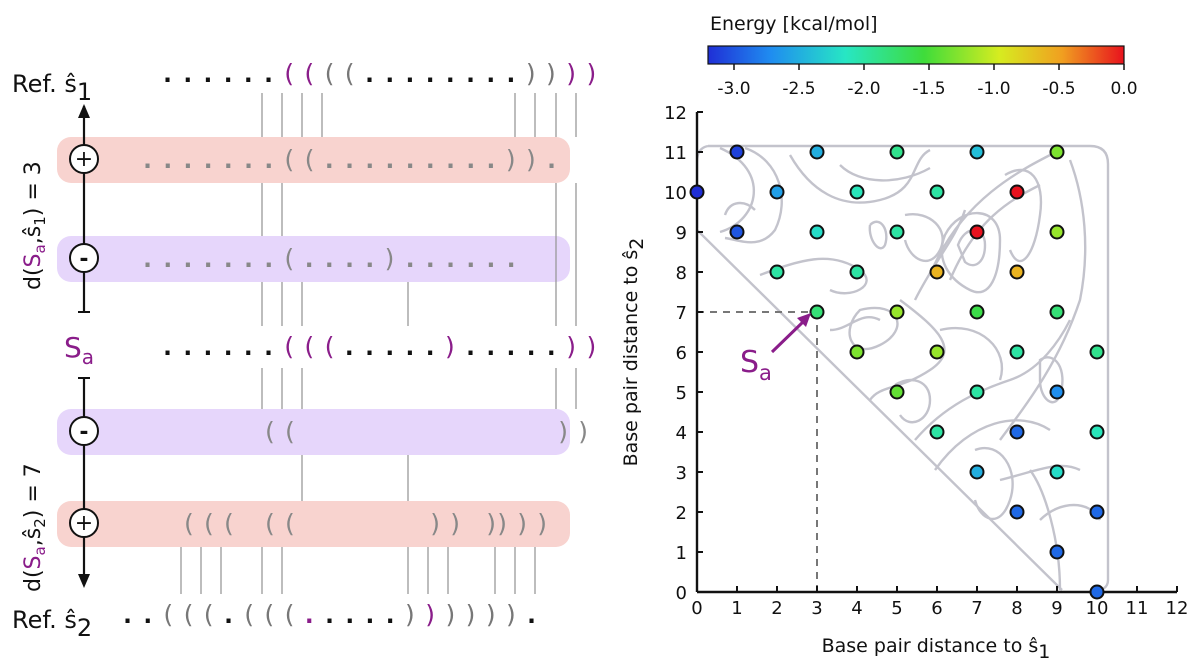 This screenshot has width=1188, height=659. What do you see at coordinates (1177, 608) in the screenshot?
I see `x-tick-label: 12` at bounding box center [1177, 608].